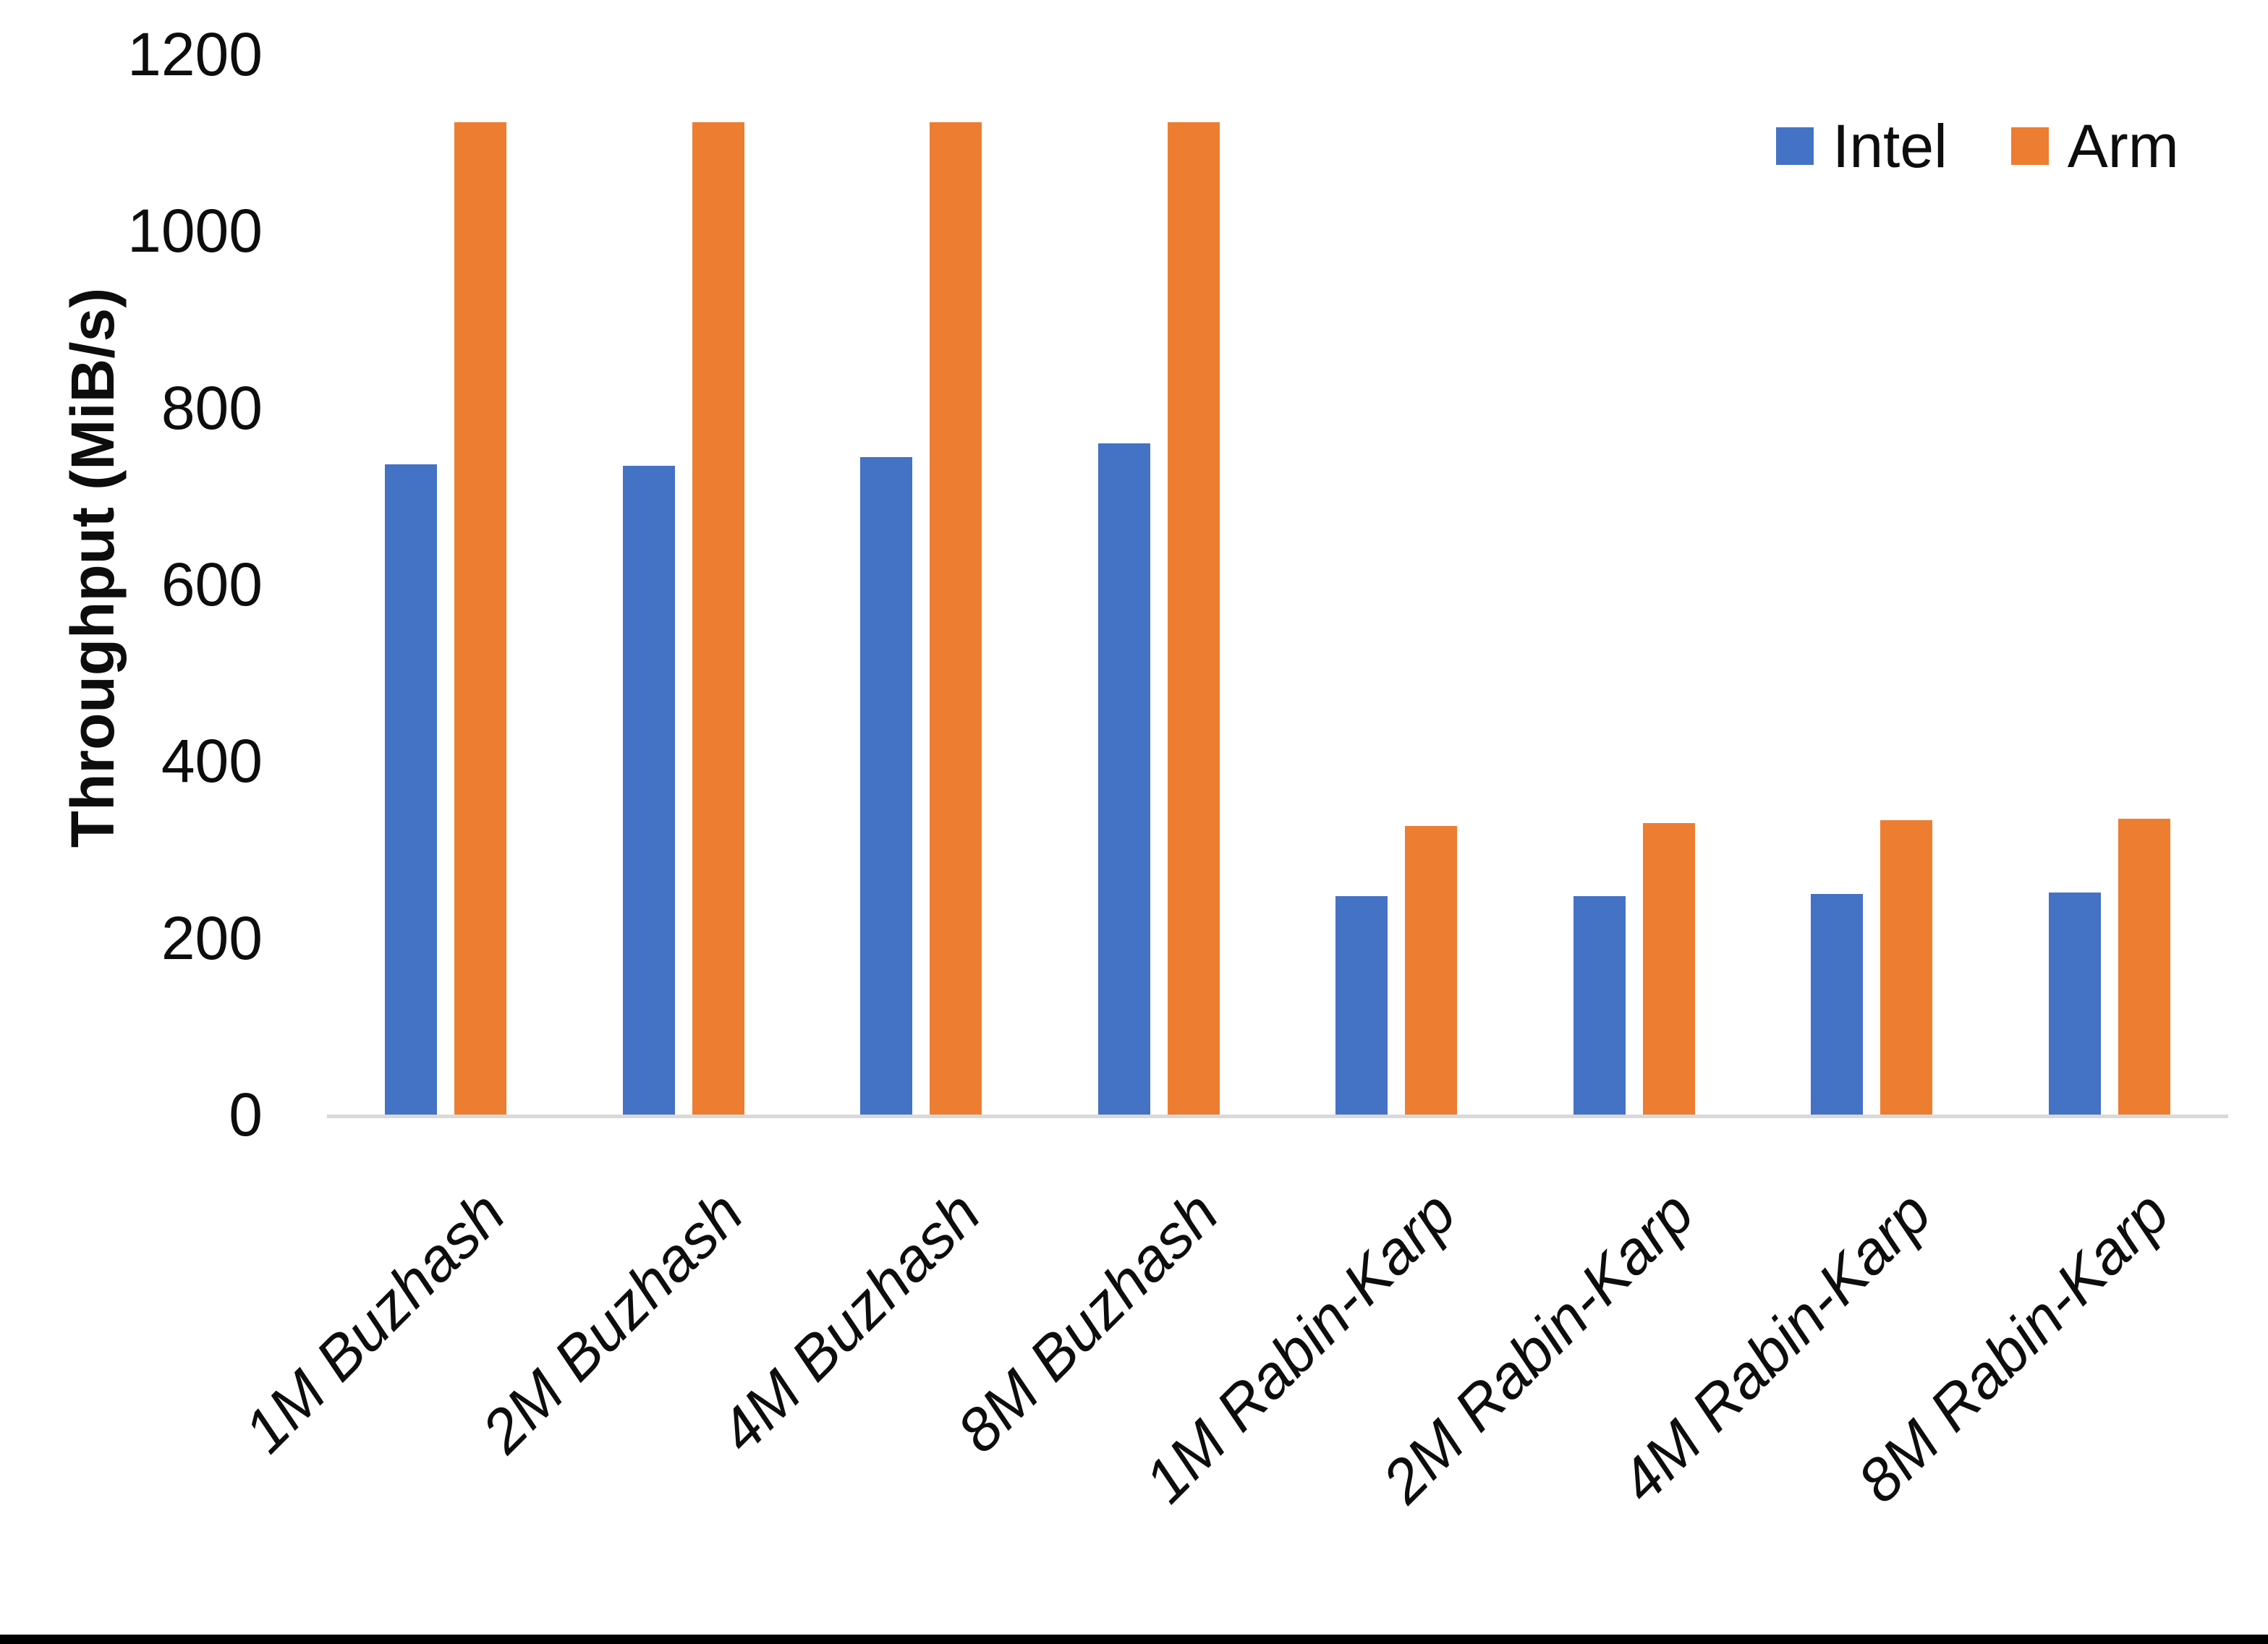 Image resolution: width=2268 pixels, height=1644 pixels. Describe the element at coordinates (212, 937) in the screenshot. I see `y-tick-label: 200` at that location.